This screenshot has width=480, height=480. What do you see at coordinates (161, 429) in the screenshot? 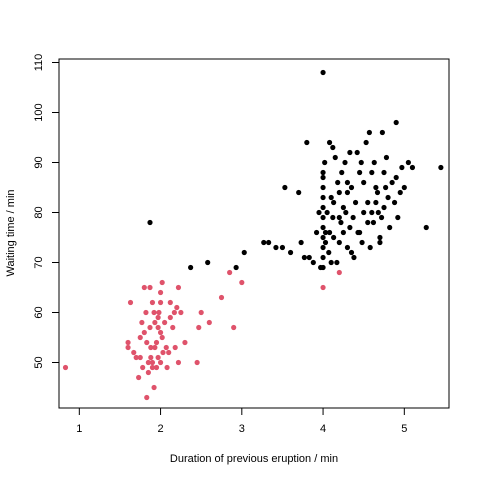
I see `x-tick-label: 2` at bounding box center [161, 429].